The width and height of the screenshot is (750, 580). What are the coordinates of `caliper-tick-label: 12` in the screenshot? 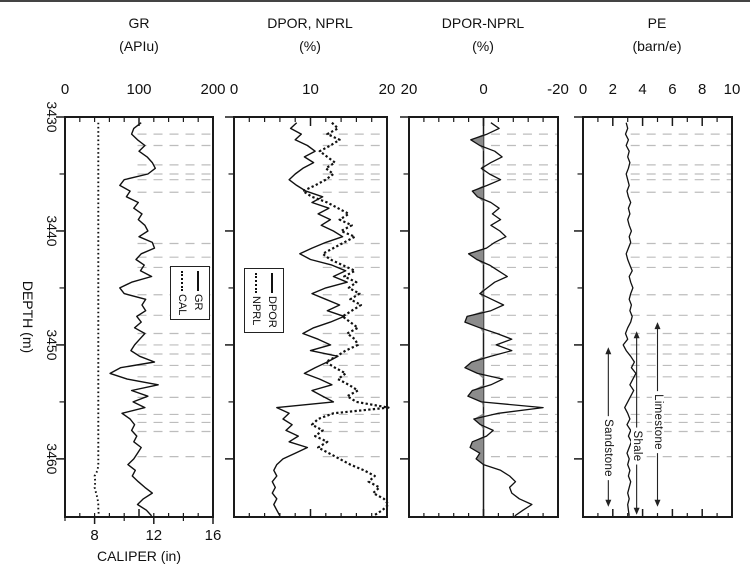 It's located at (153, 535).